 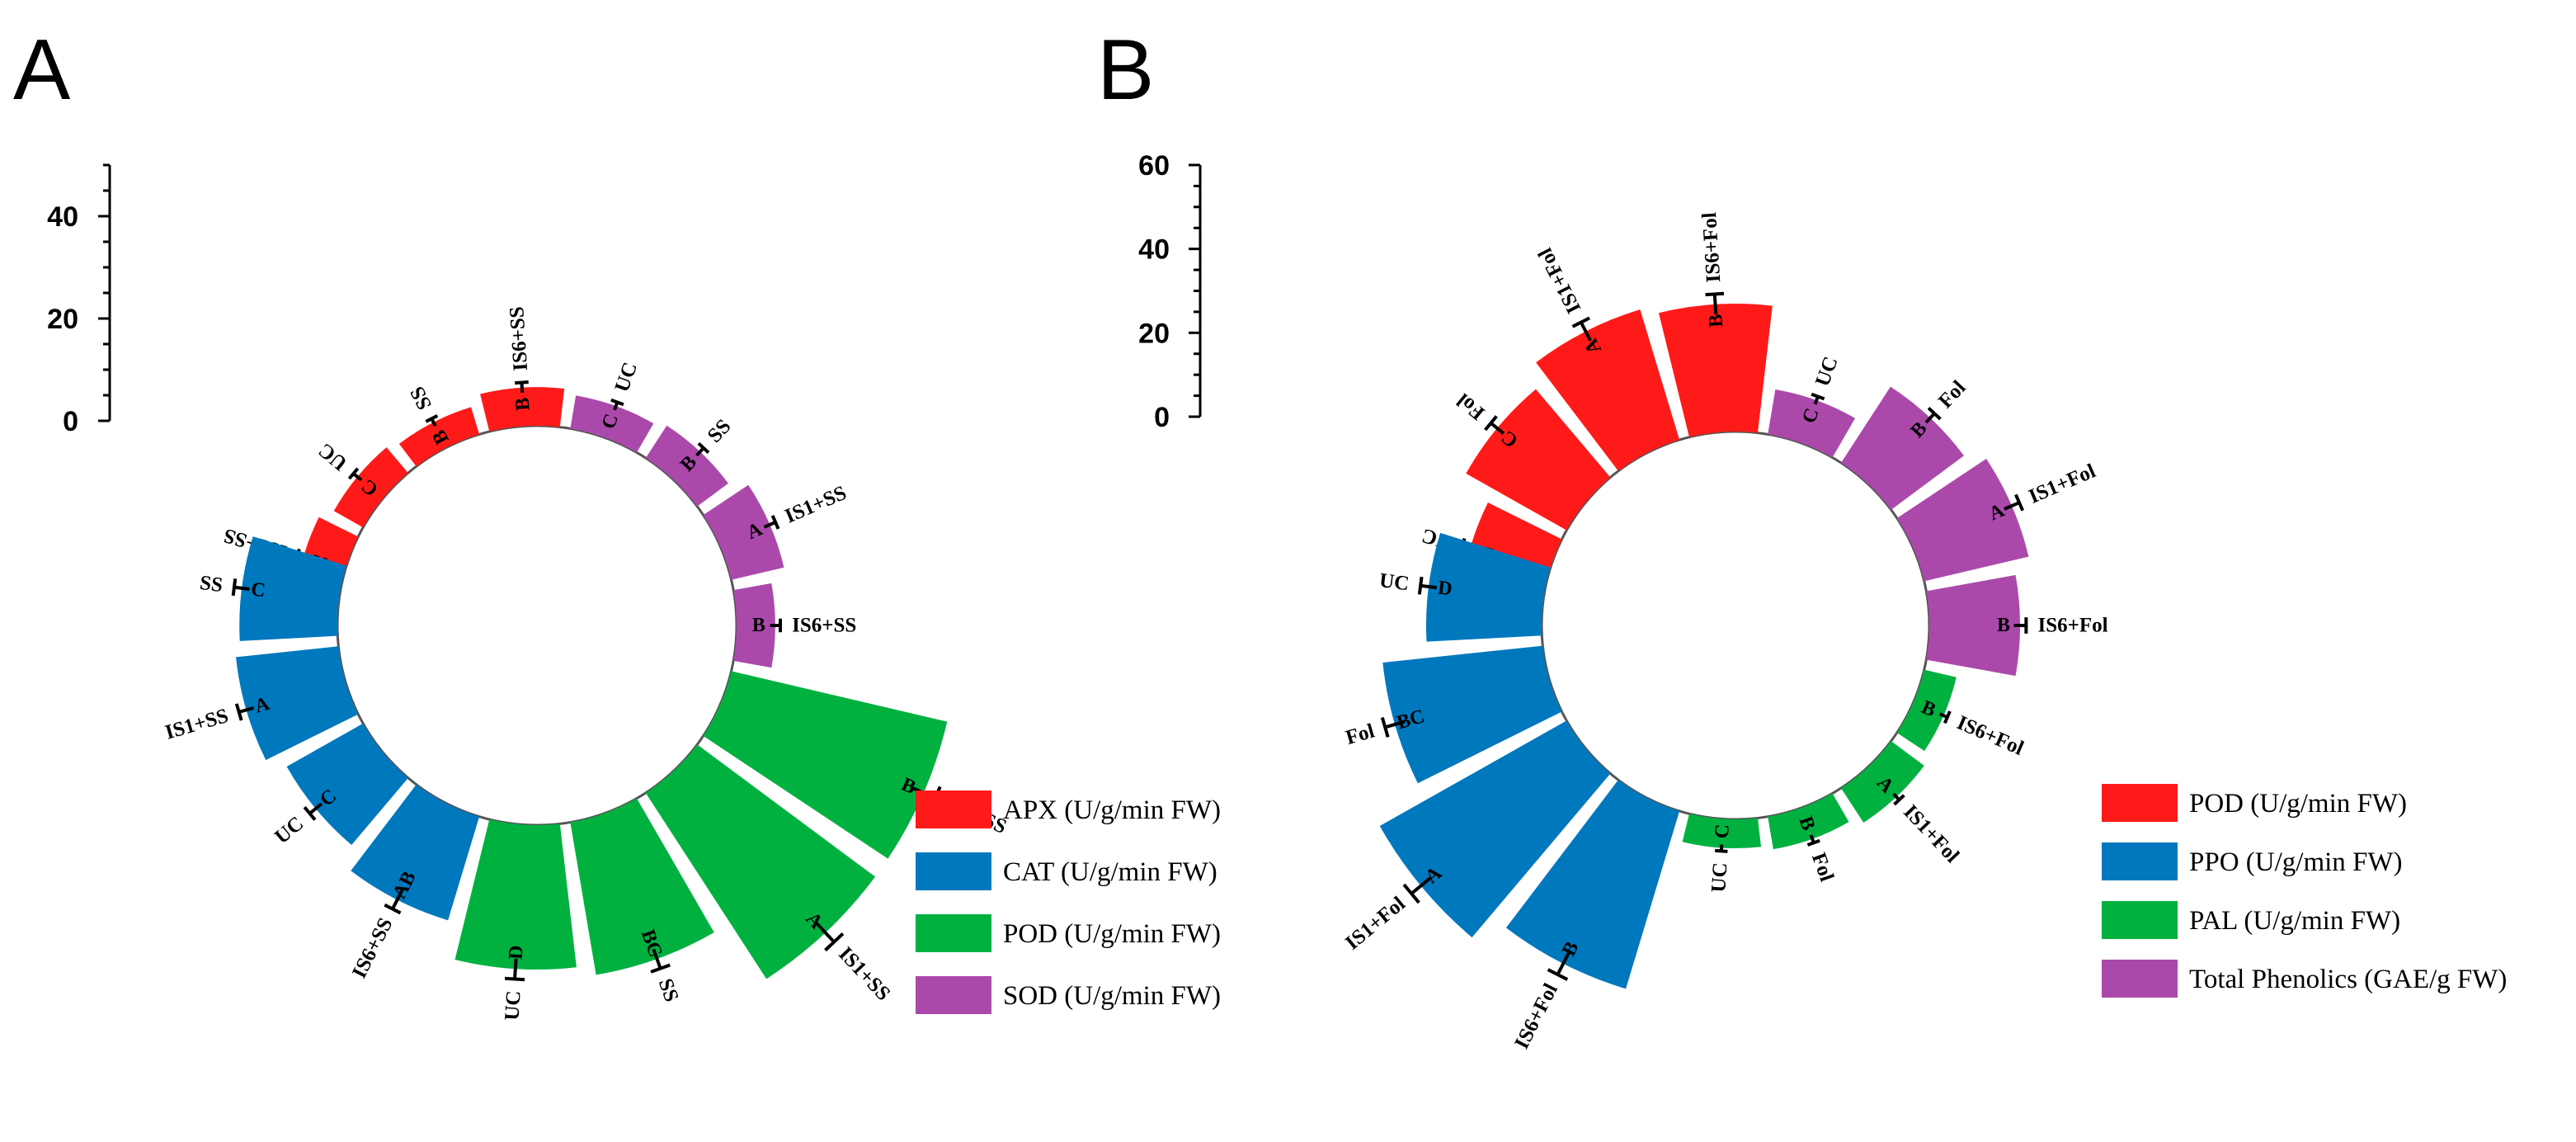 What do you see at coordinates (1445, 589) in the screenshot?
I see `significance-letter: D` at bounding box center [1445, 589].